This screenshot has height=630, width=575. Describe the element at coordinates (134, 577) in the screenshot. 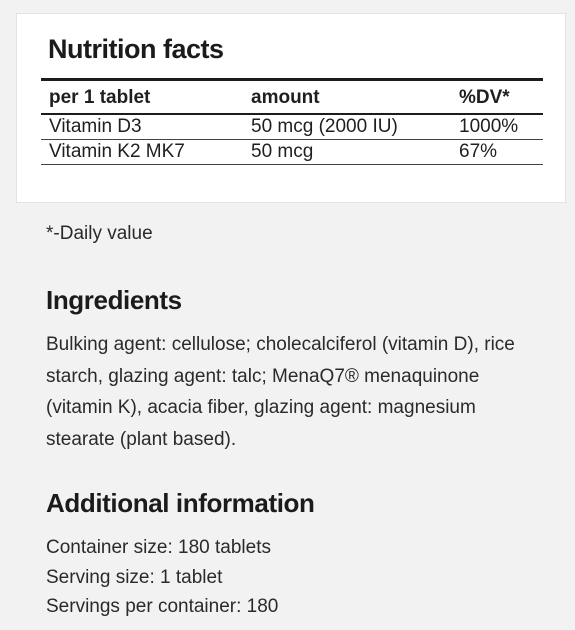

I see `list-item: Serving size: 1 tablet` at that location.